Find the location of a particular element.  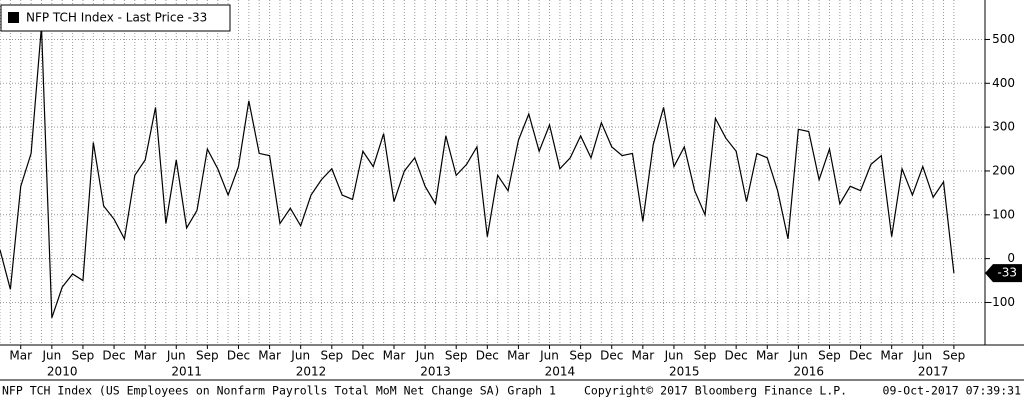

y-tick-label: 500 is located at coordinates (1003, 39).